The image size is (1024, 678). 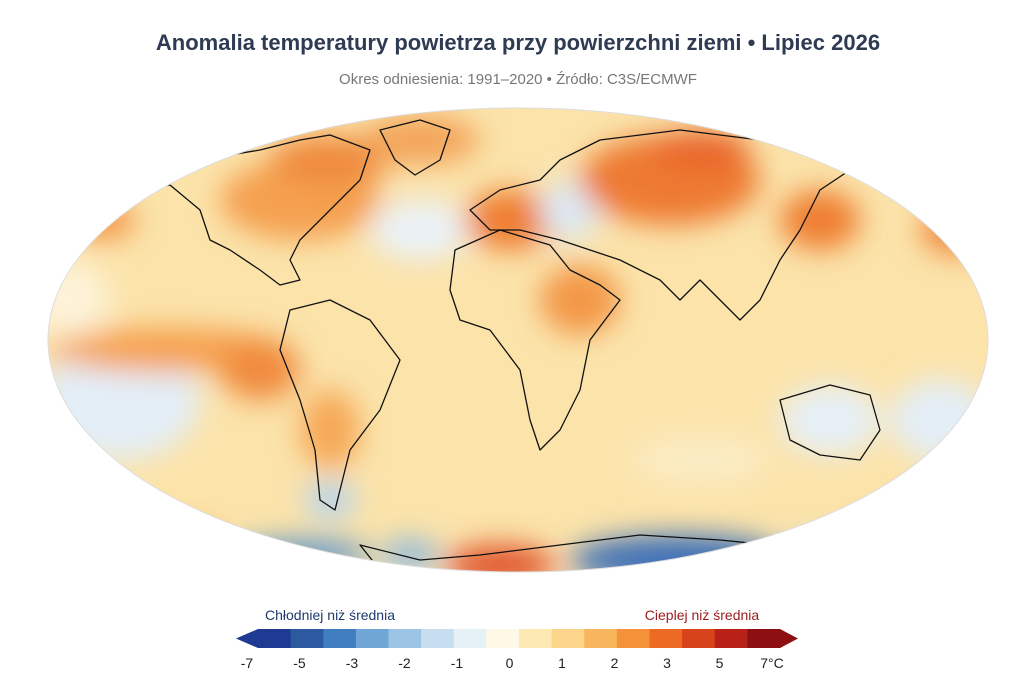 What do you see at coordinates (517, 650) in the screenshot?
I see `colorbar: -7 -5 -3 -2 -1 0 1 2 3 5 7°C` at bounding box center [517, 650].